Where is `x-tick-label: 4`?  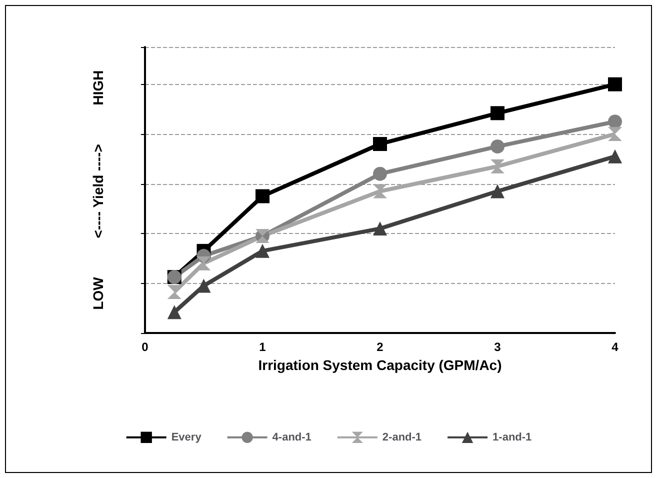
x-tick-label: 4 is located at coordinates (615, 347).